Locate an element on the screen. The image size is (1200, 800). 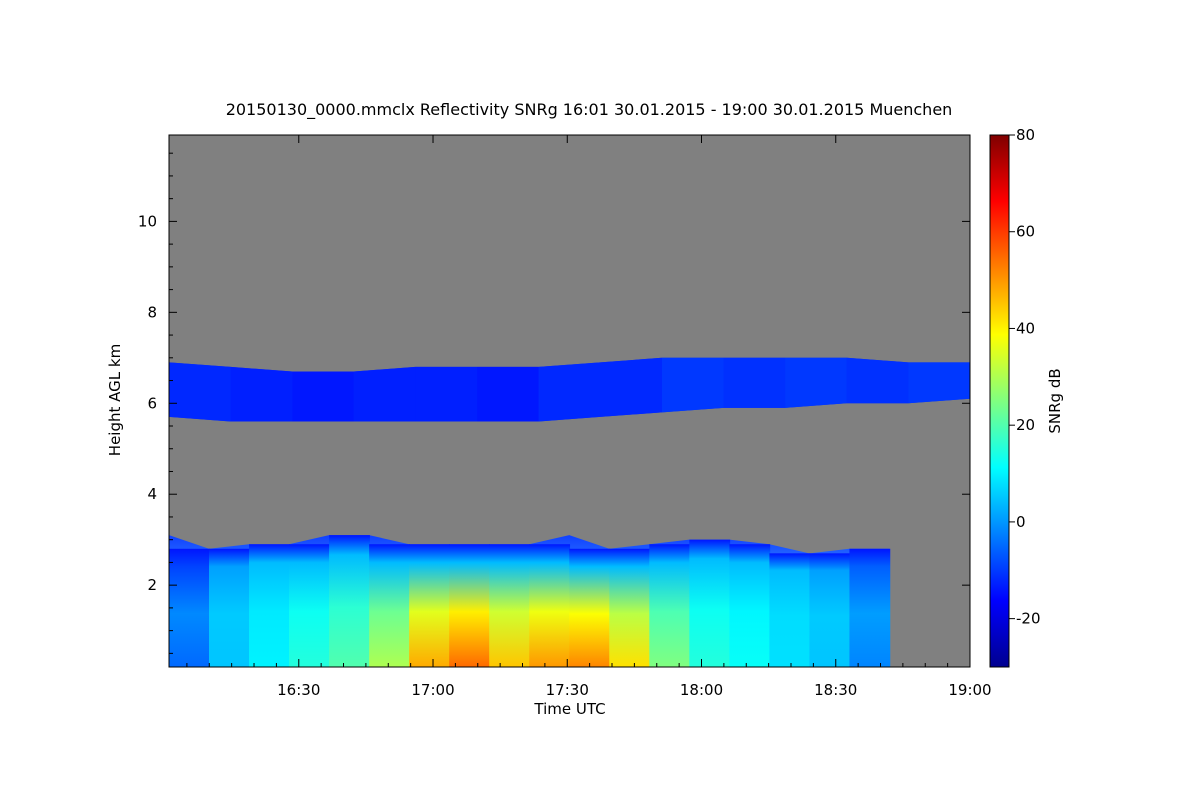
y-tick-label: 4 is located at coordinates (152, 494).